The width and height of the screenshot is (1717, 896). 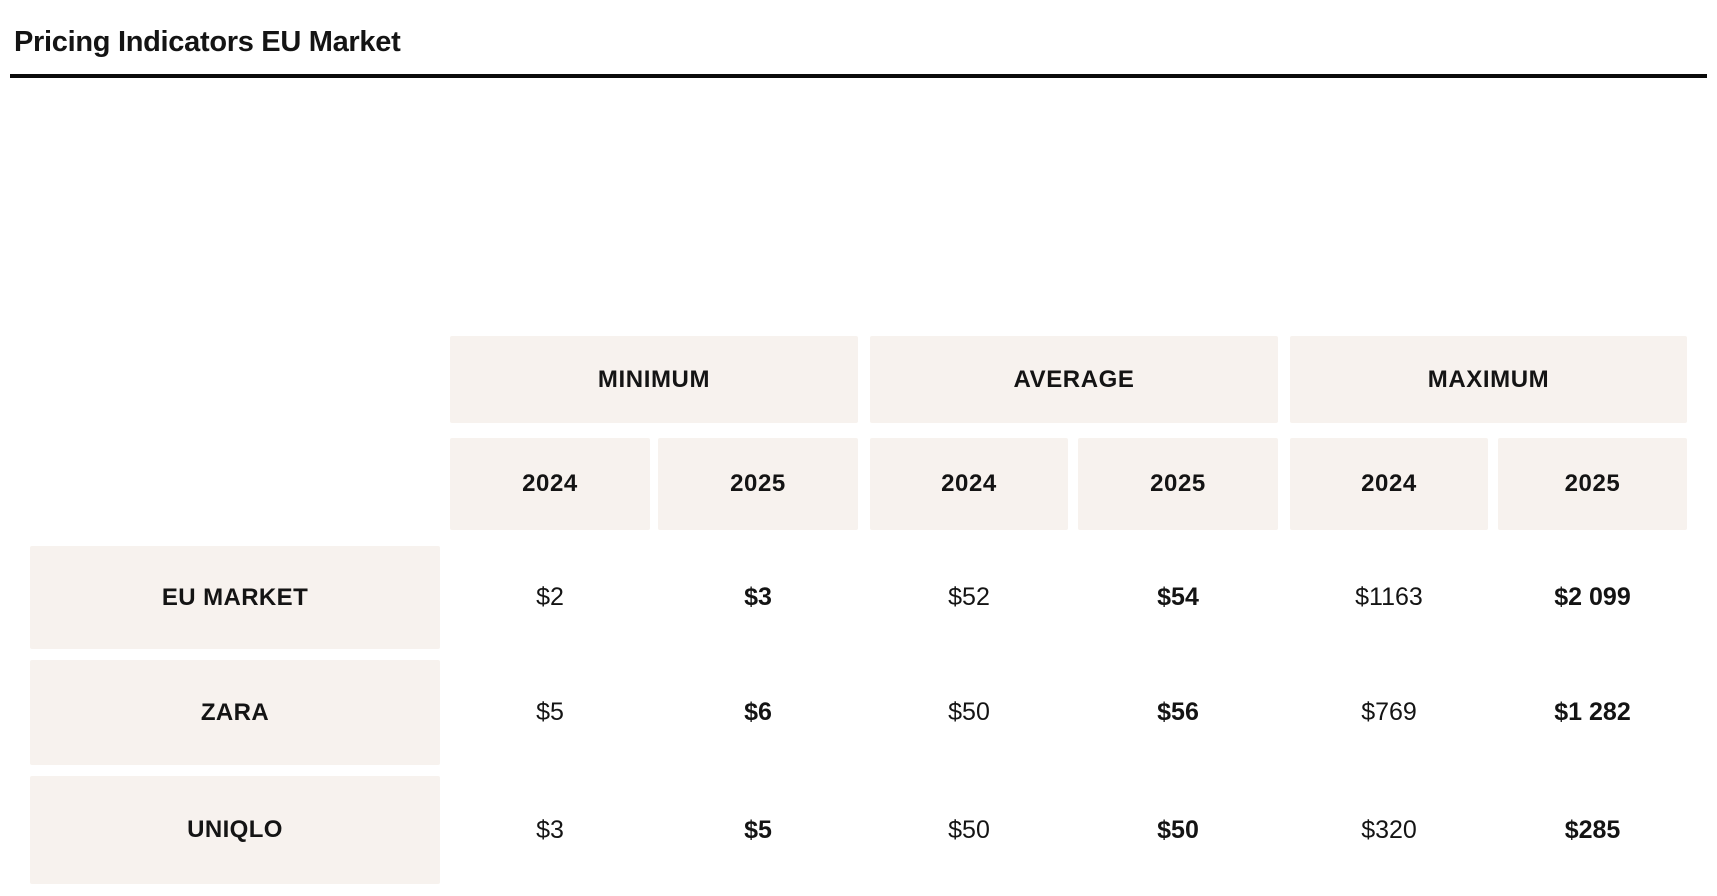 What do you see at coordinates (235, 712) in the screenshot?
I see `row-label-zara: ZARA` at bounding box center [235, 712].